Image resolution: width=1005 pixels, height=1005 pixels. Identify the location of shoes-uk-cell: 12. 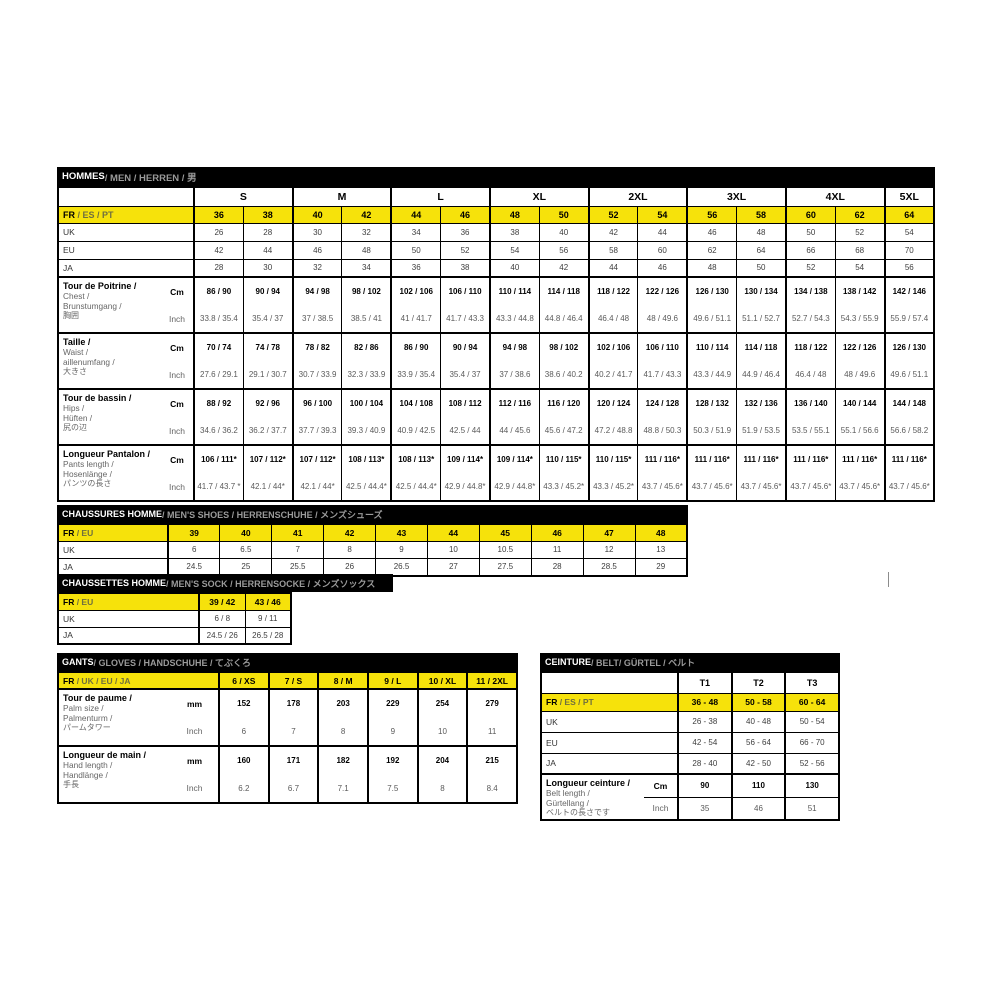
(609, 549).